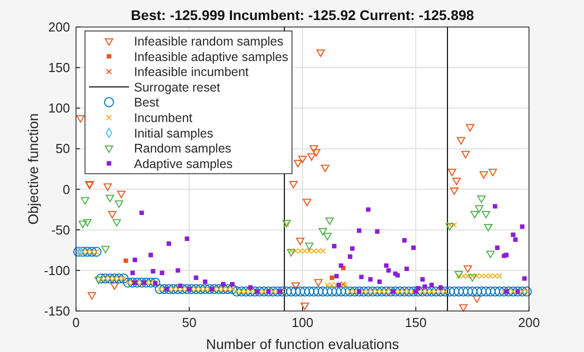 Image resolution: width=584 pixels, height=352 pixels. I want to click on x-tick-label: 100, so click(303, 322).